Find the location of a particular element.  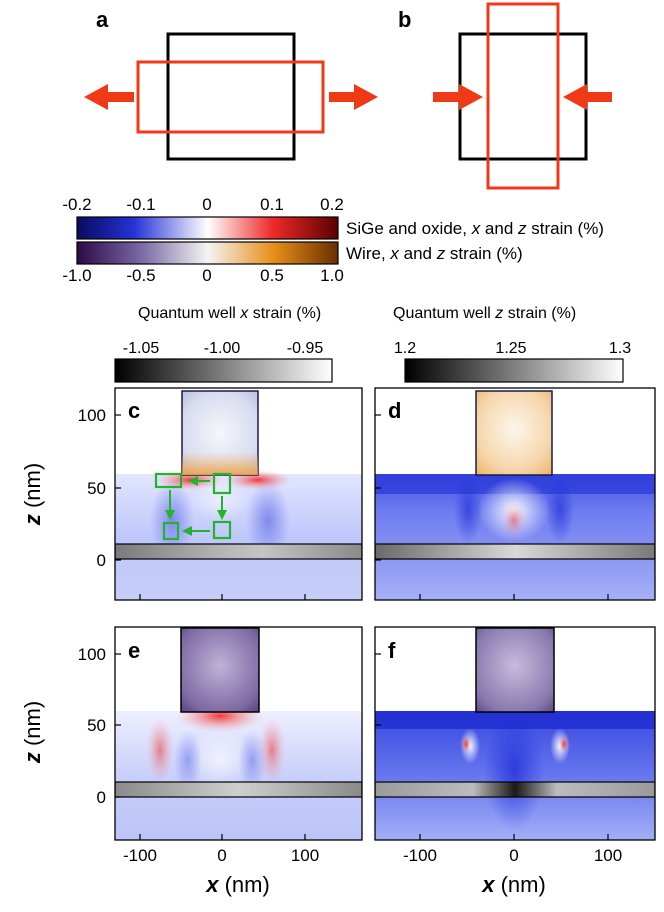

sige-tick: 0.1 is located at coordinates (272, 204).